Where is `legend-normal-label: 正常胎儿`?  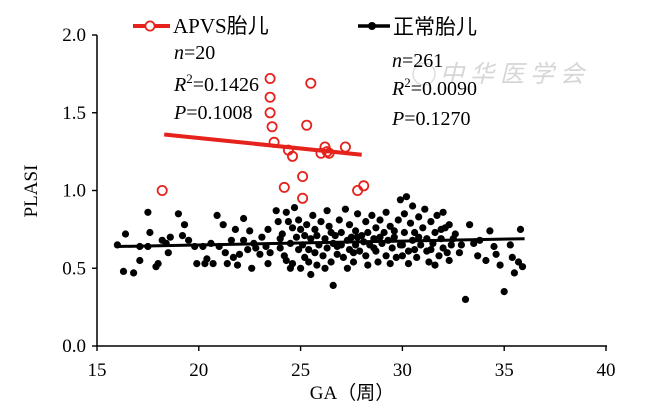
legend-normal-label: 正常胎儿 is located at coordinates (435, 27).